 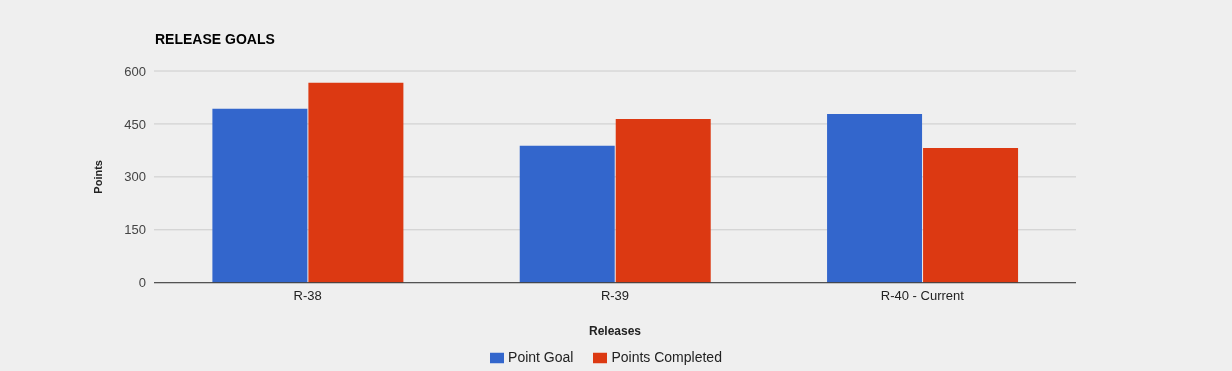 I want to click on x-tick-label: R-39, so click(x=615, y=295).